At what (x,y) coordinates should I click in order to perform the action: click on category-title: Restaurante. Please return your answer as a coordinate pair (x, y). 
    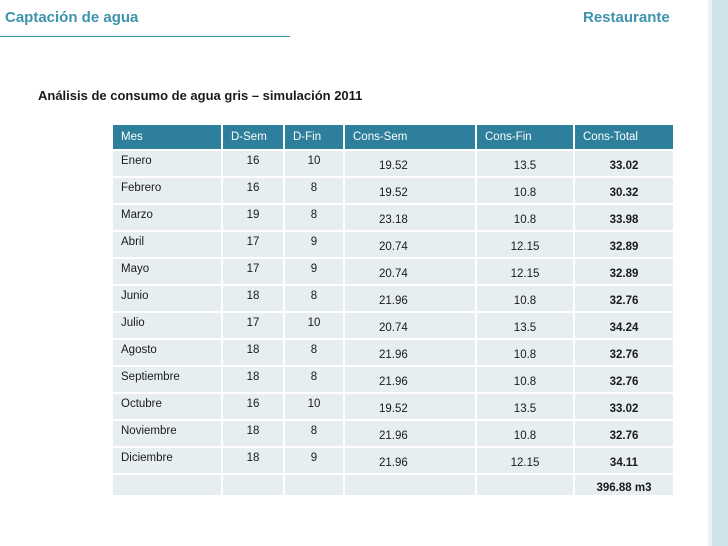
    Looking at the image, I should click on (626, 17).